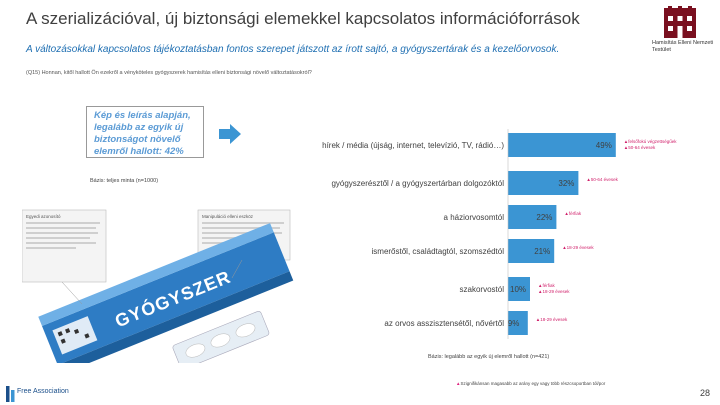  I want to click on annotation-4-1: ▲18-29 évesek, so click(578, 247).